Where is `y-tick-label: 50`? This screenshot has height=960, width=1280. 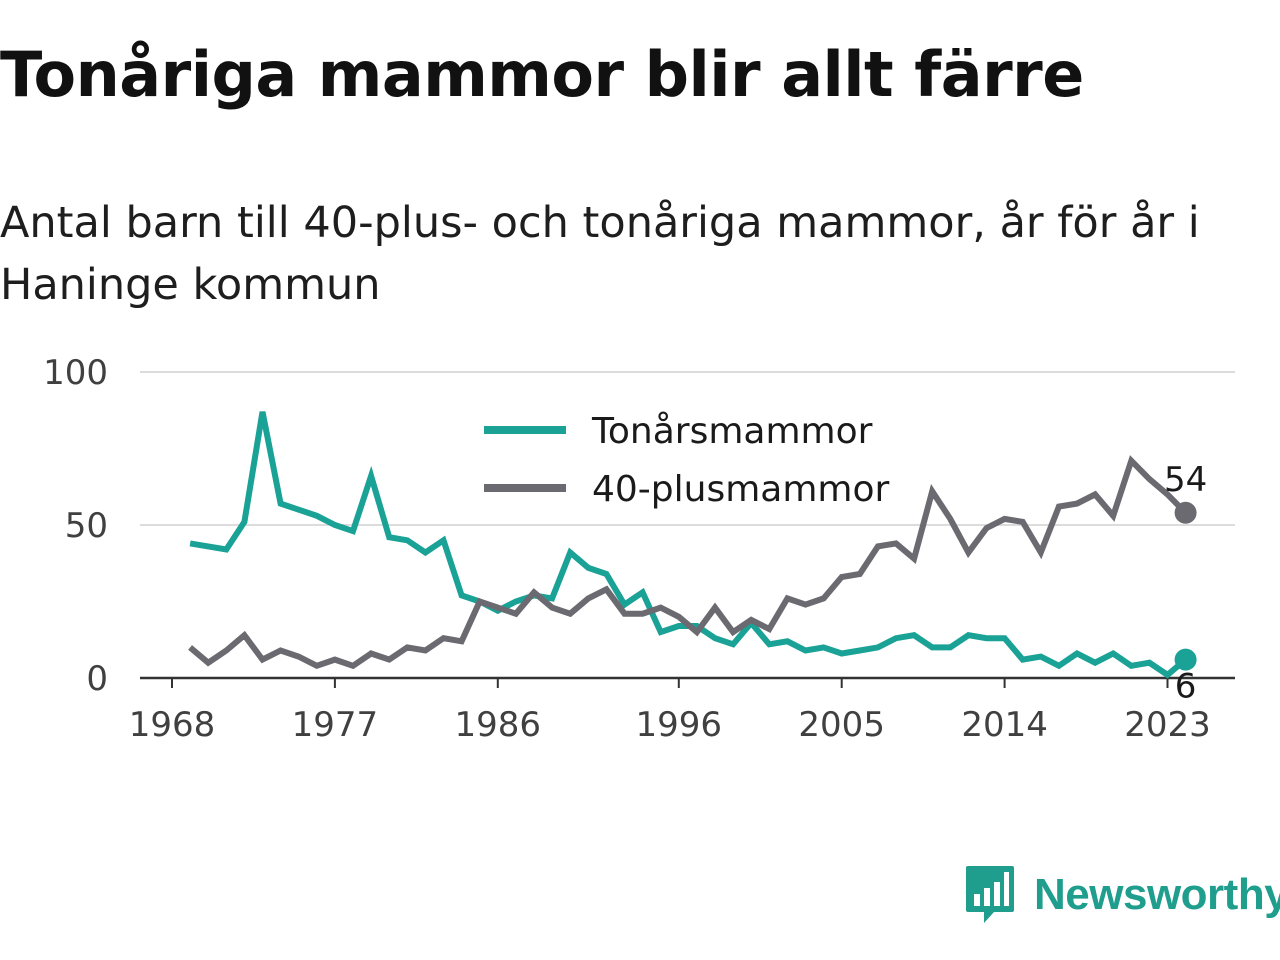 y-tick-label: 50 is located at coordinates (86, 526).